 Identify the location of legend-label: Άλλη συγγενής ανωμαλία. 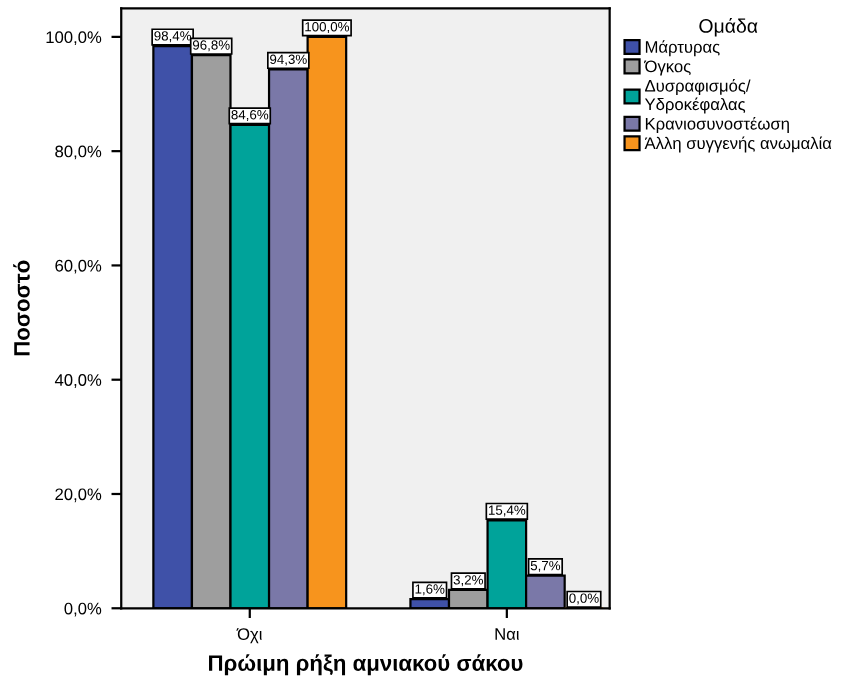
(738, 144).